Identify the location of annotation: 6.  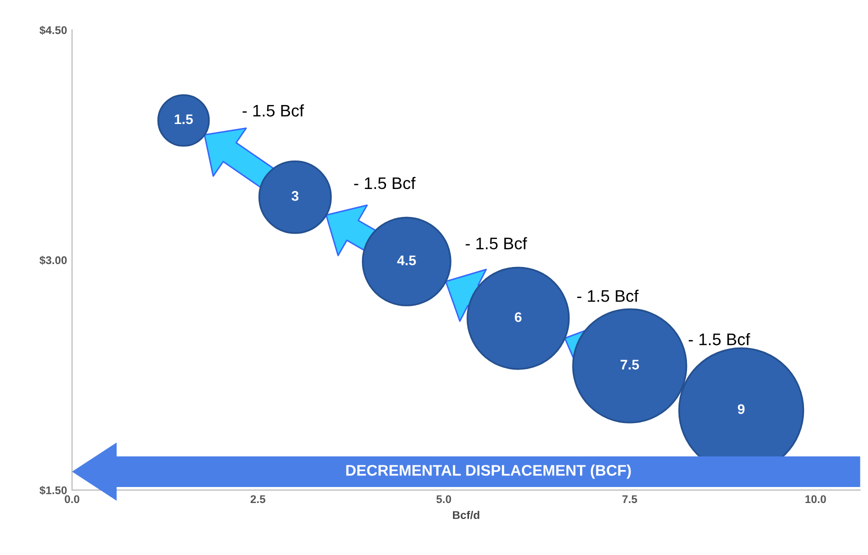
(518, 317).